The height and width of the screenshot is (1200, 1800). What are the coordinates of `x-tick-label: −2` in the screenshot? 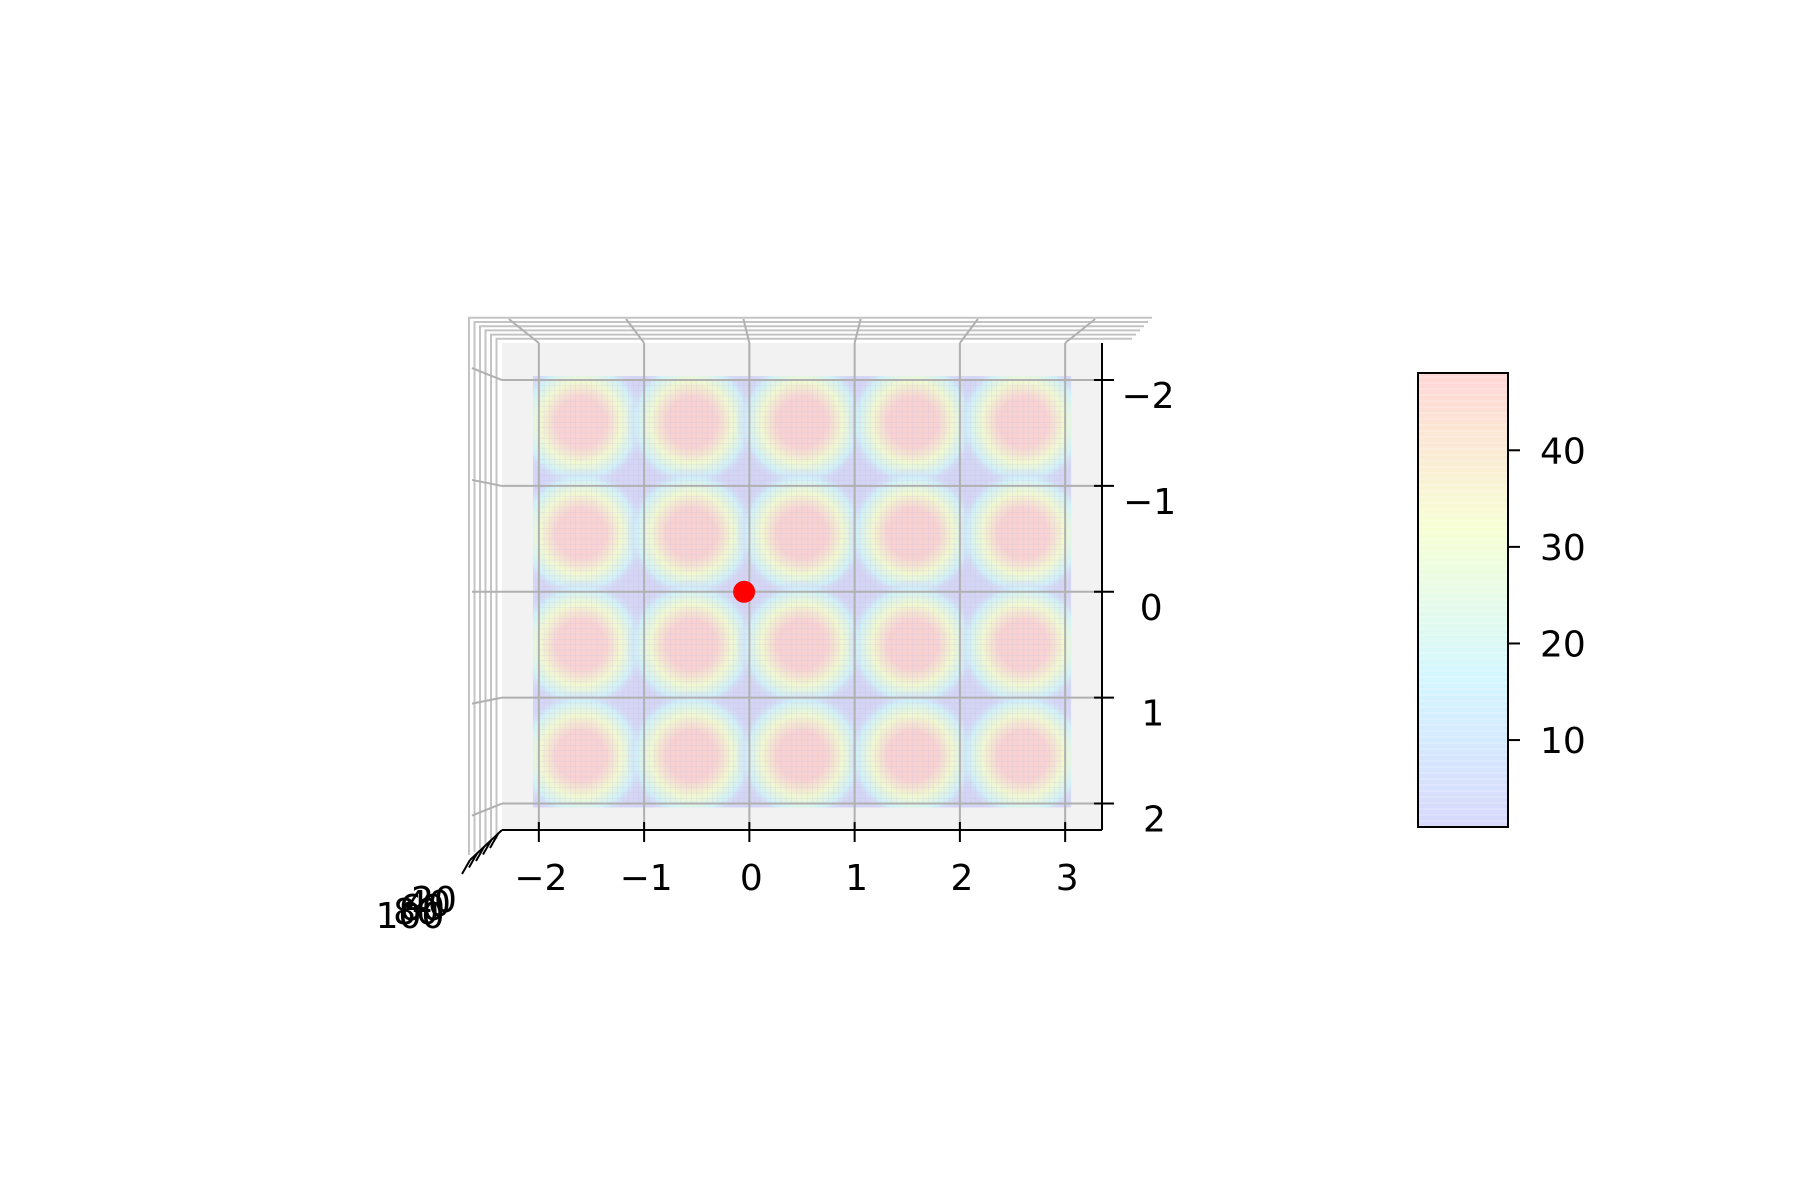 It's located at (540, 878).